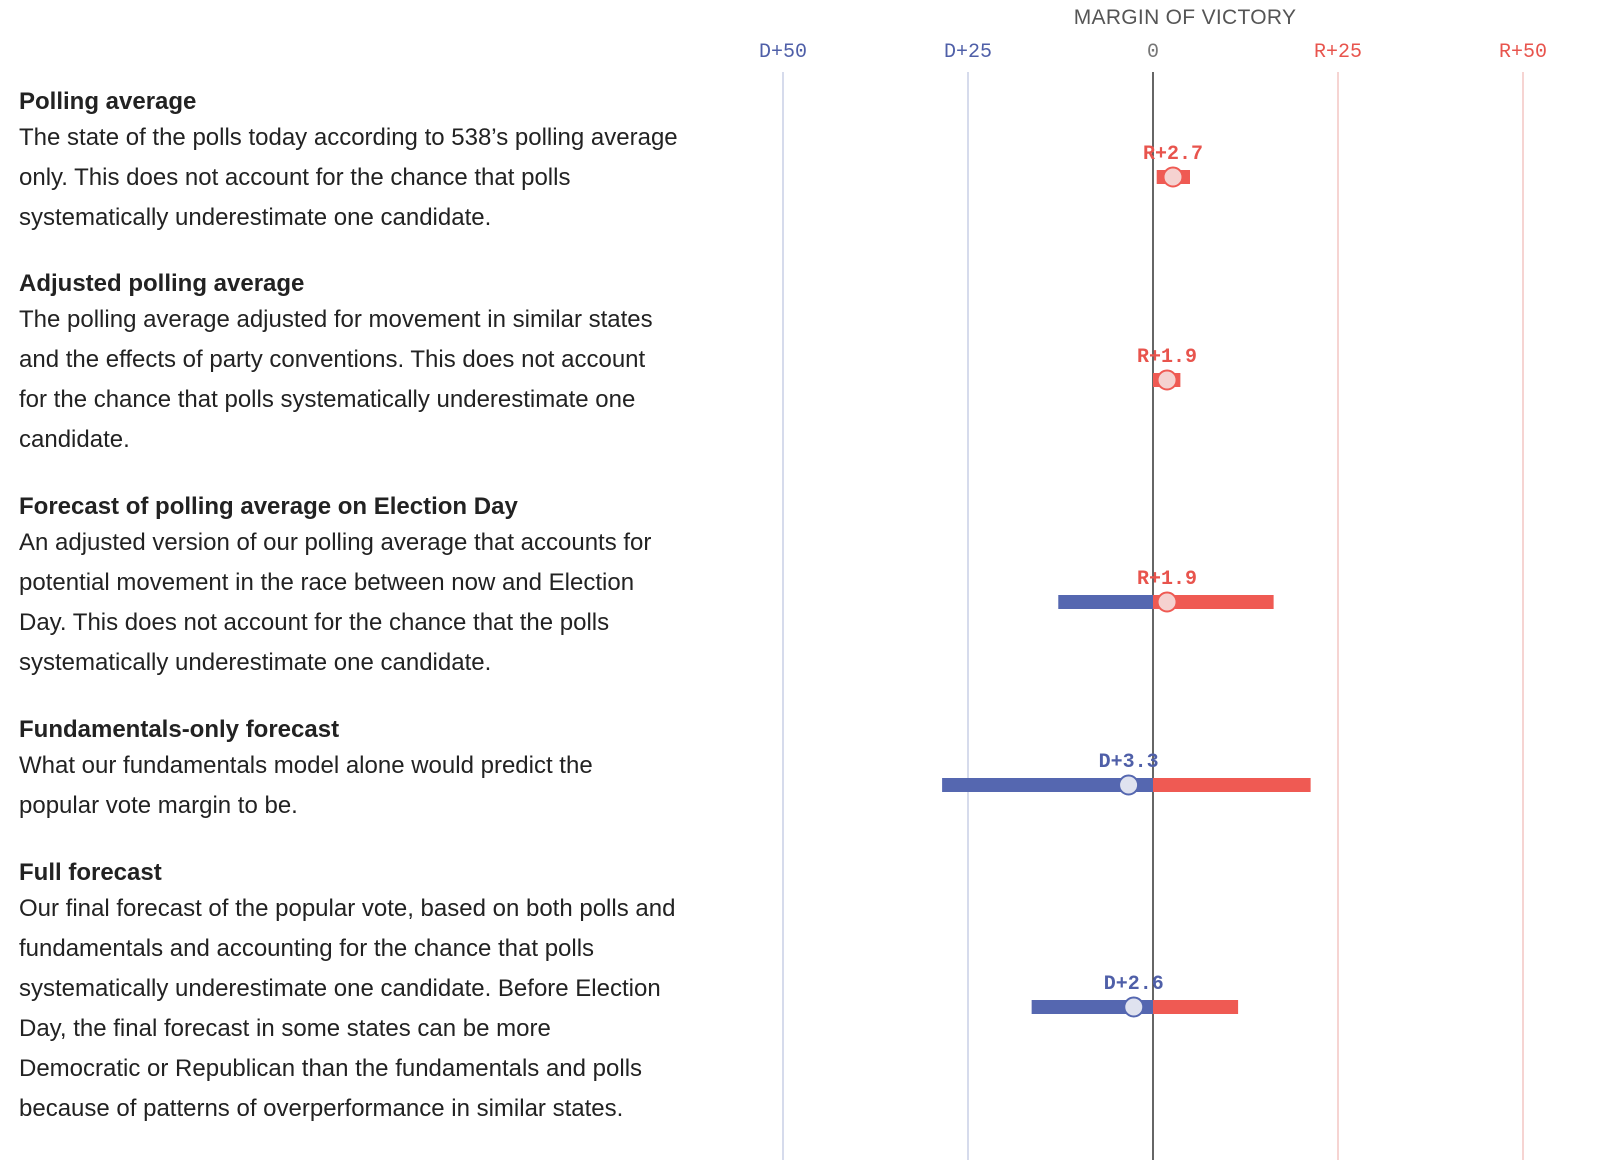  I want to click on value-label-2: R+1.9, so click(1167, 357).